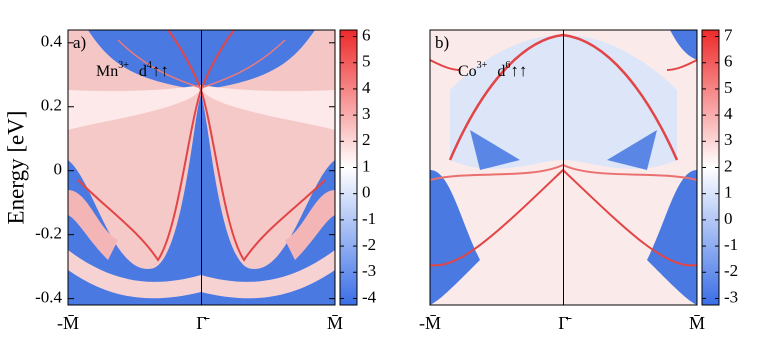 Image resolution: width=763 pixels, height=340 pixels. What do you see at coordinates (52, 41) in the screenshot?
I see `y-tick-label: 0.4` at bounding box center [52, 41].